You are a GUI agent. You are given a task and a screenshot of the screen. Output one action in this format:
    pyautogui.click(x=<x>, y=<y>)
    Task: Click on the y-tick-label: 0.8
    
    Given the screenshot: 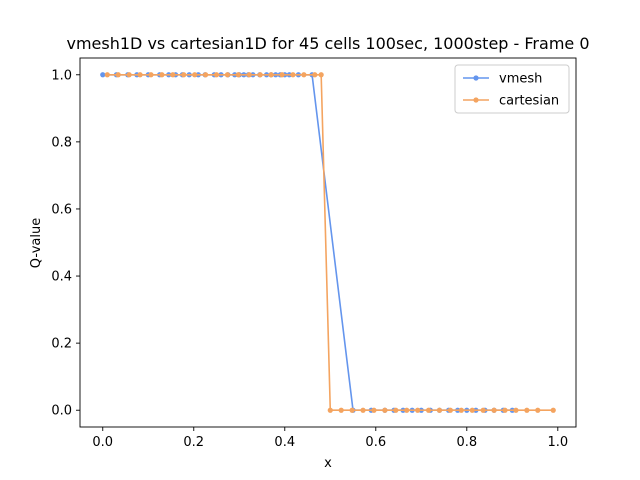 What is the action you would take?
    pyautogui.click(x=61, y=142)
    